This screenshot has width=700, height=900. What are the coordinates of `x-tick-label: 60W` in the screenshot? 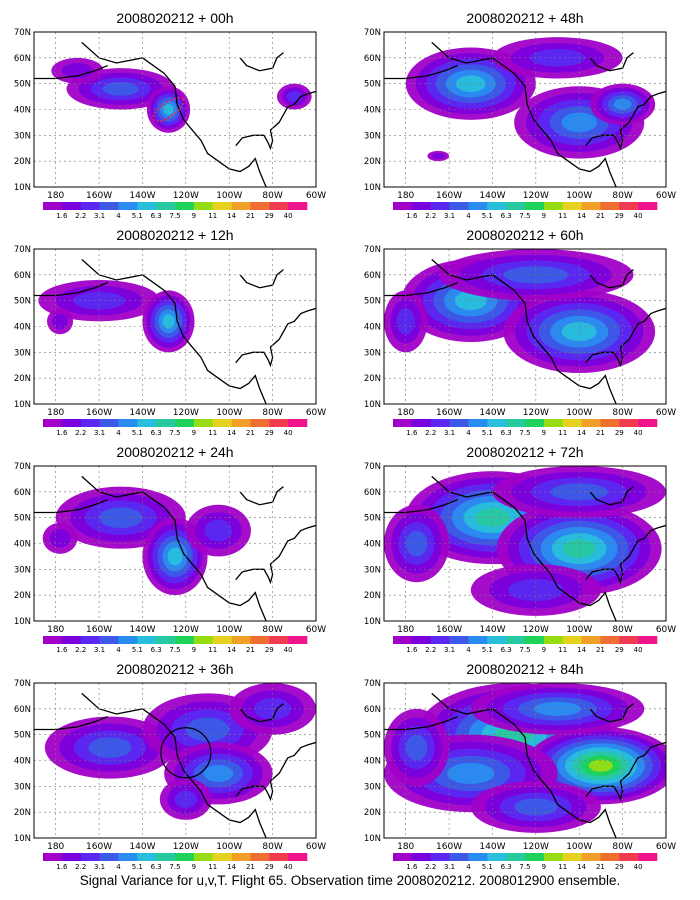 It's located at (666, 630).